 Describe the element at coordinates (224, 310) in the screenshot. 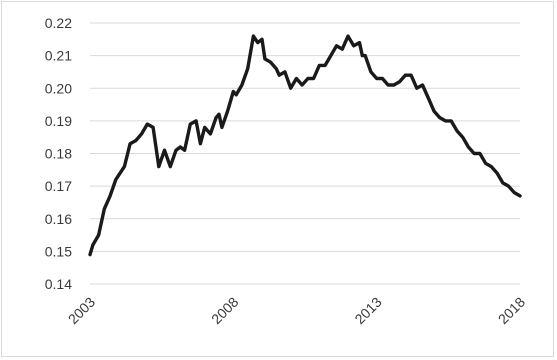

I see `x-tick-label: 2008` at that location.